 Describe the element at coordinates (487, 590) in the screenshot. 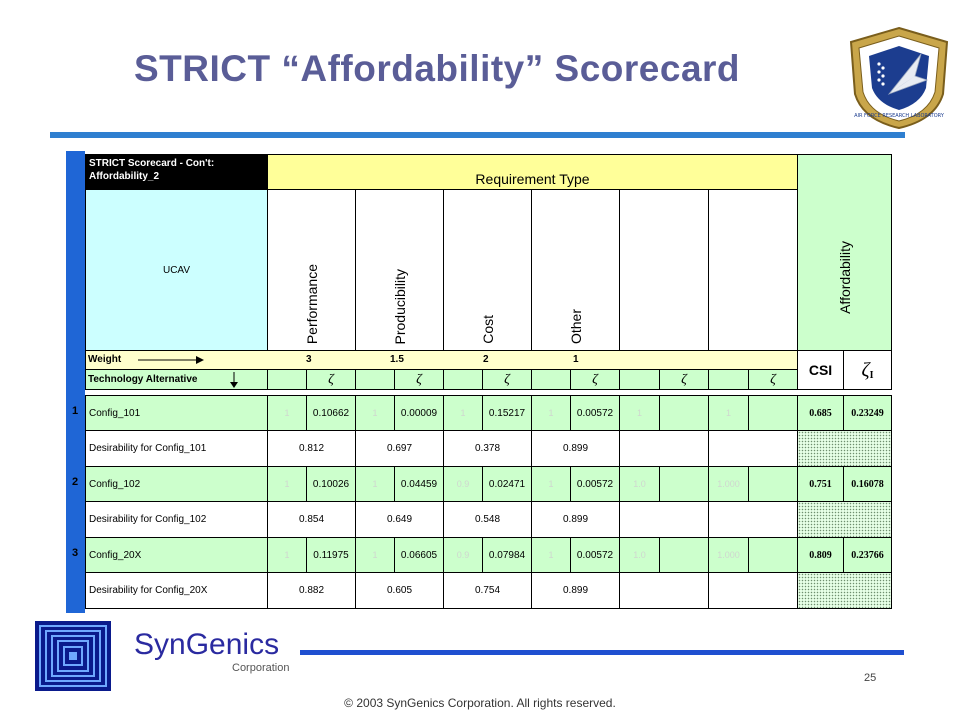

I see `desirability-value: 0.754` at that location.